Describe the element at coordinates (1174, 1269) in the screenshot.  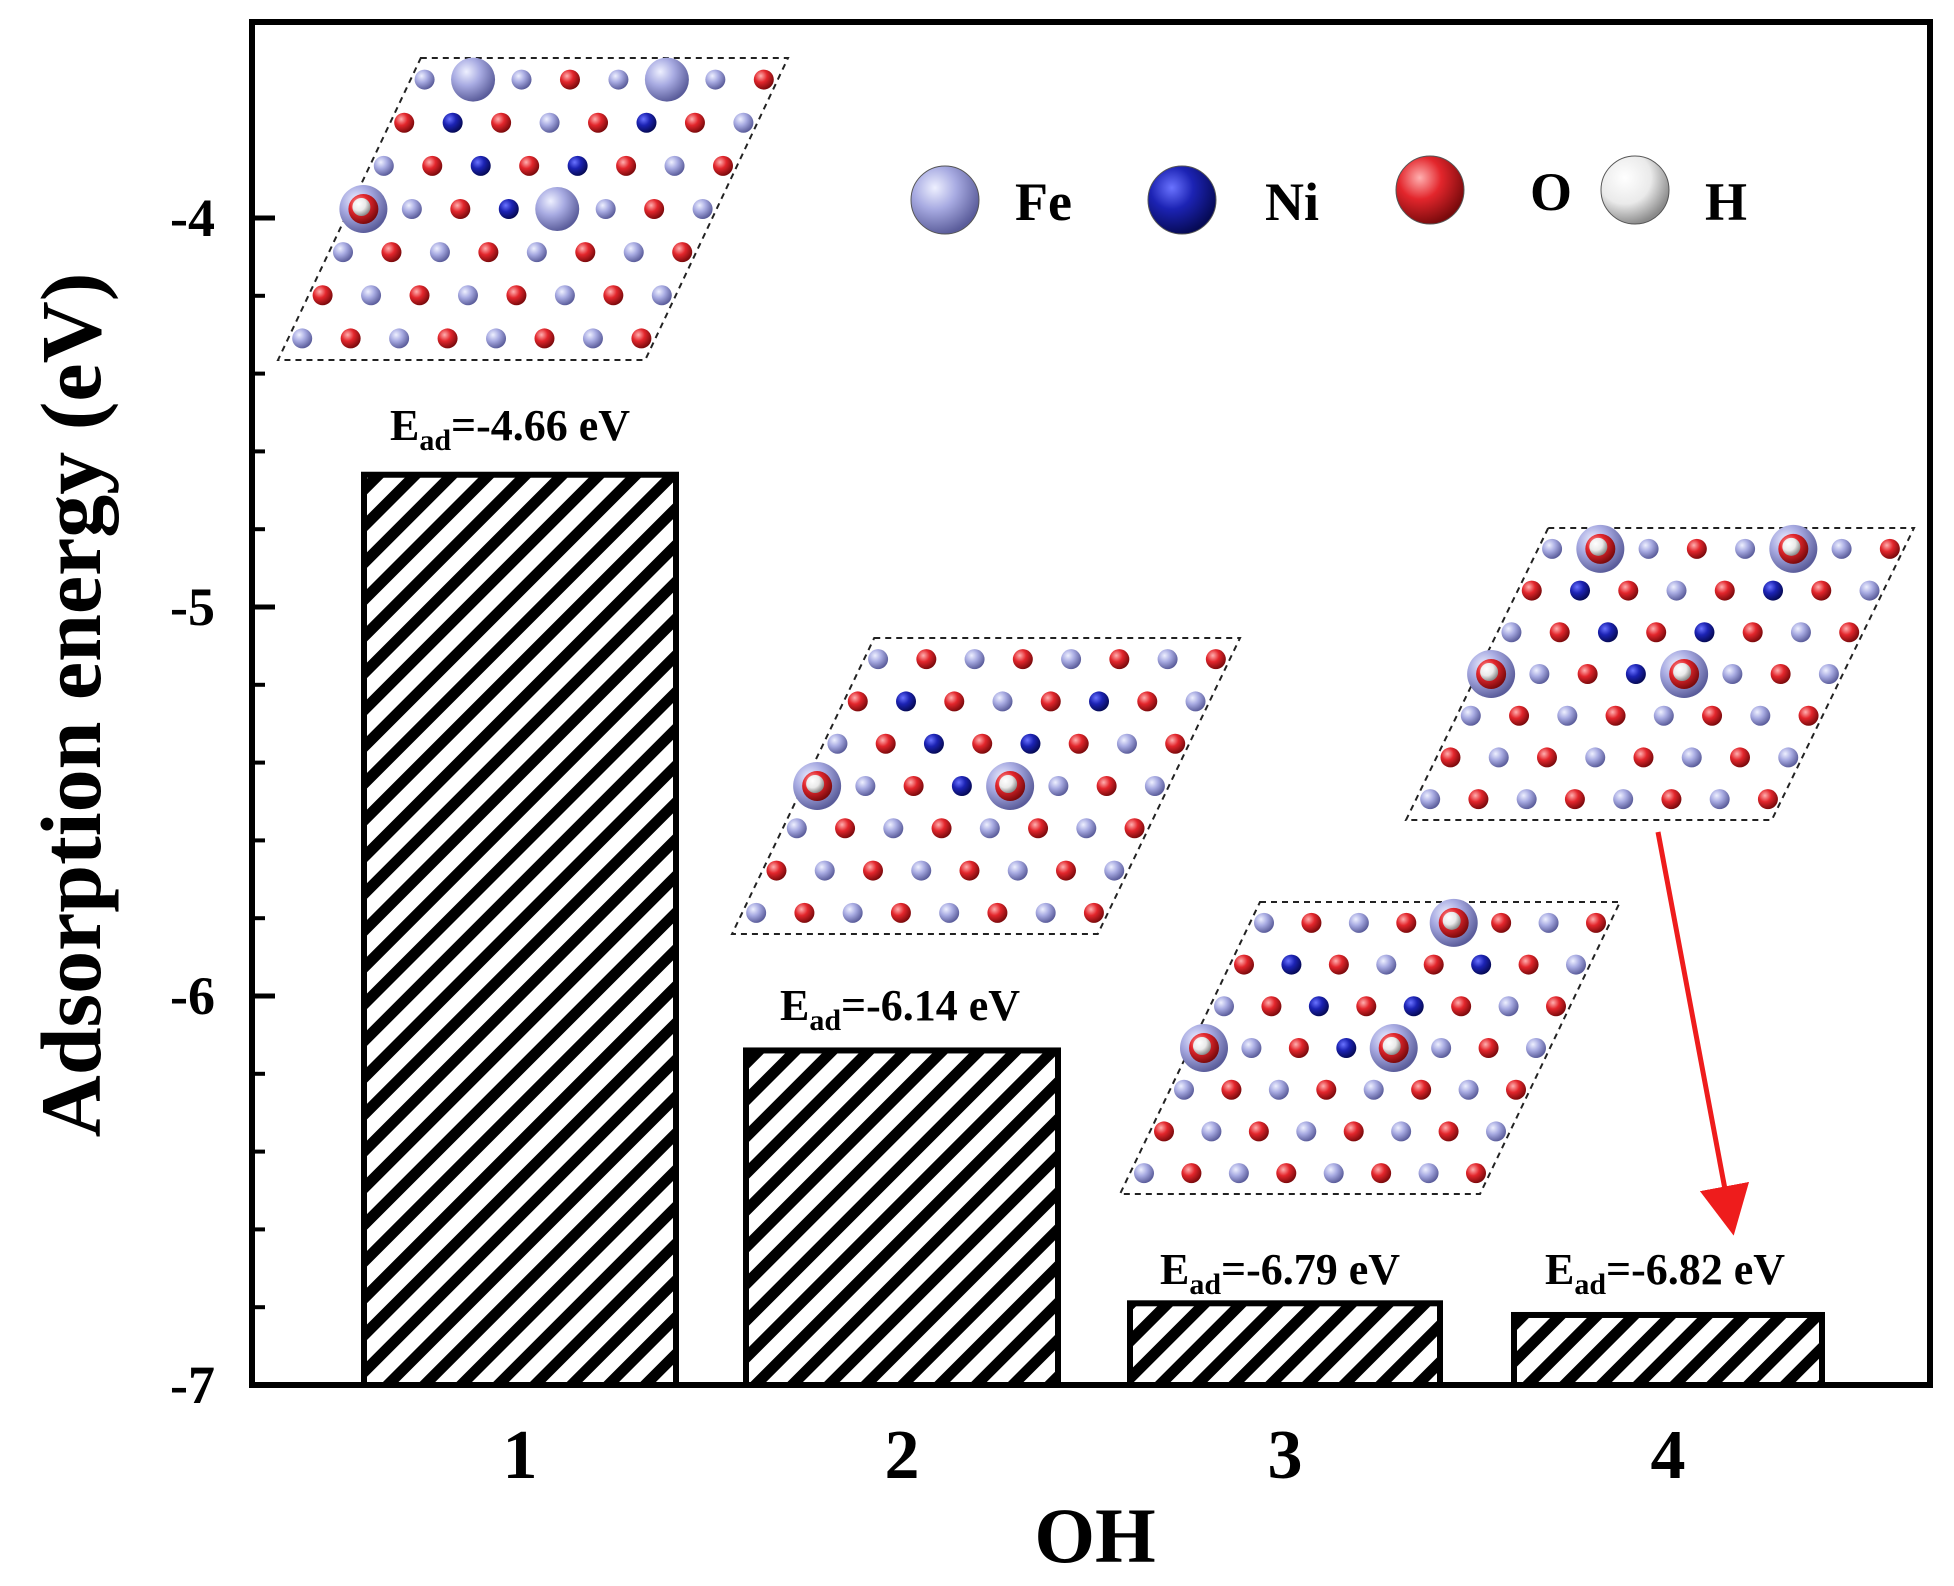
I see `annotation-symbol: E` at that location.